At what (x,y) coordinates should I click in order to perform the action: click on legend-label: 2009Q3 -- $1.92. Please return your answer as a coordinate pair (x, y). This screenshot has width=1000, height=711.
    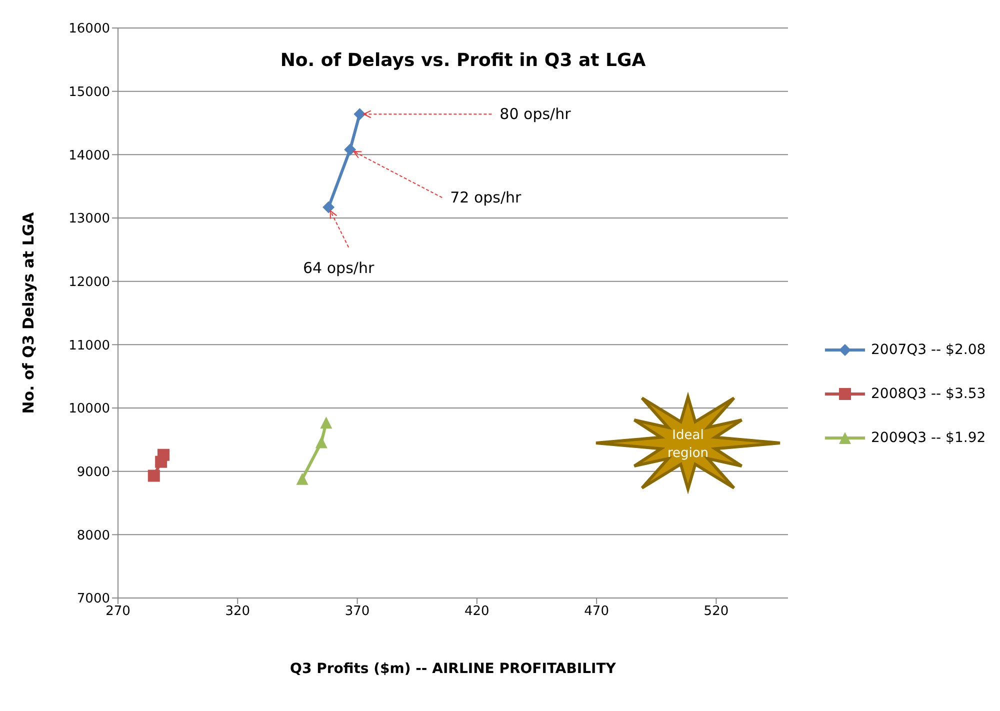
    Looking at the image, I should click on (928, 438).